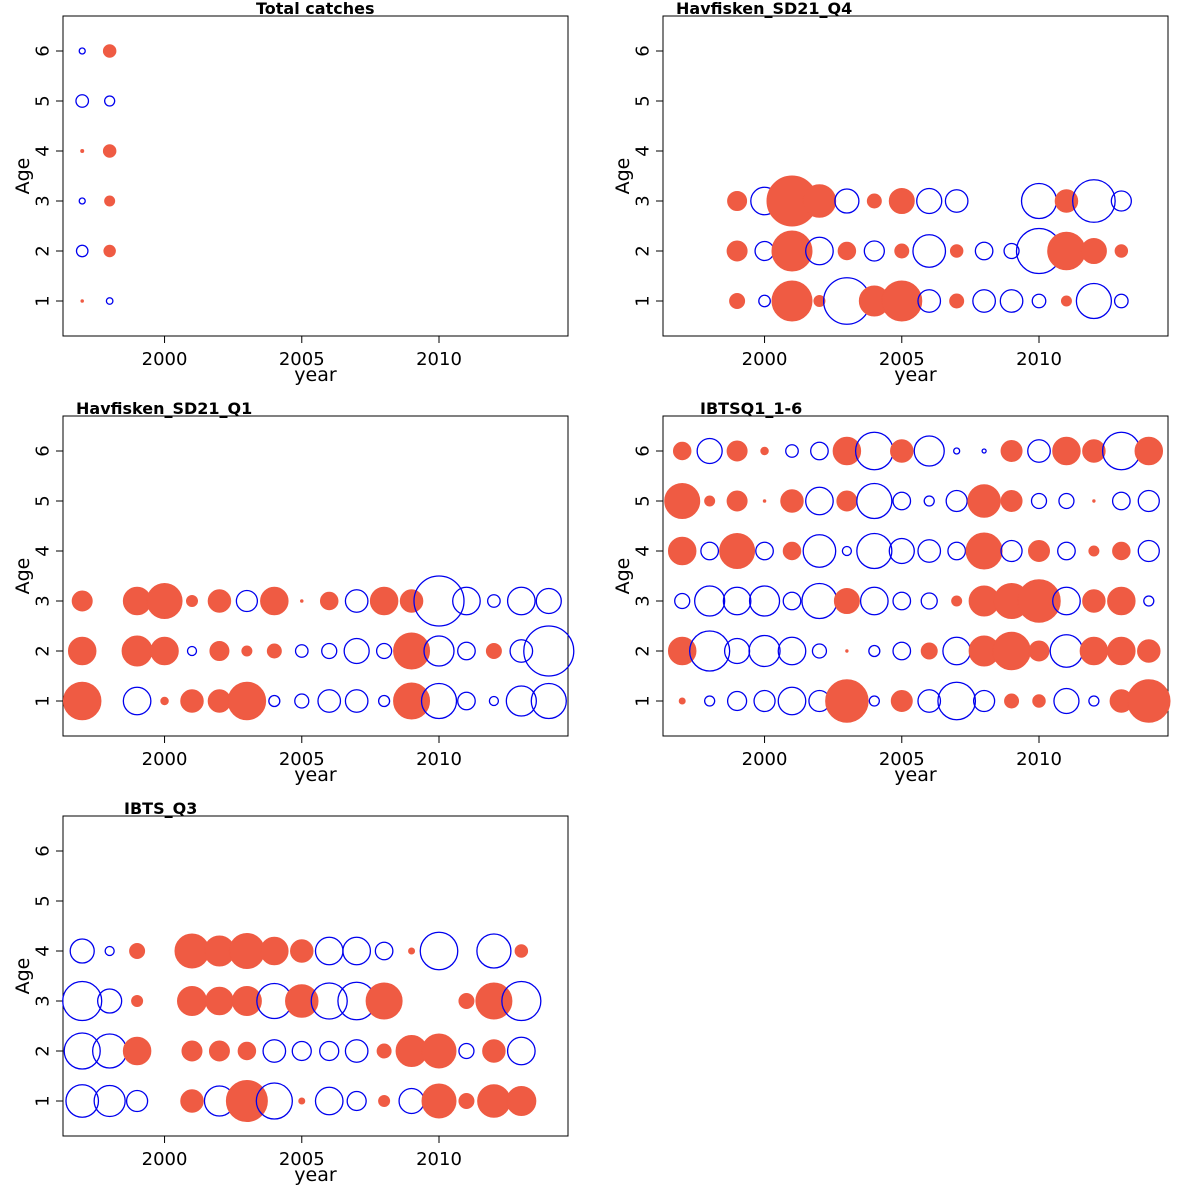 This screenshot has height=1200, width=1200. What do you see at coordinates (315, 9) in the screenshot?
I see `chart-title: Total catches` at bounding box center [315, 9].